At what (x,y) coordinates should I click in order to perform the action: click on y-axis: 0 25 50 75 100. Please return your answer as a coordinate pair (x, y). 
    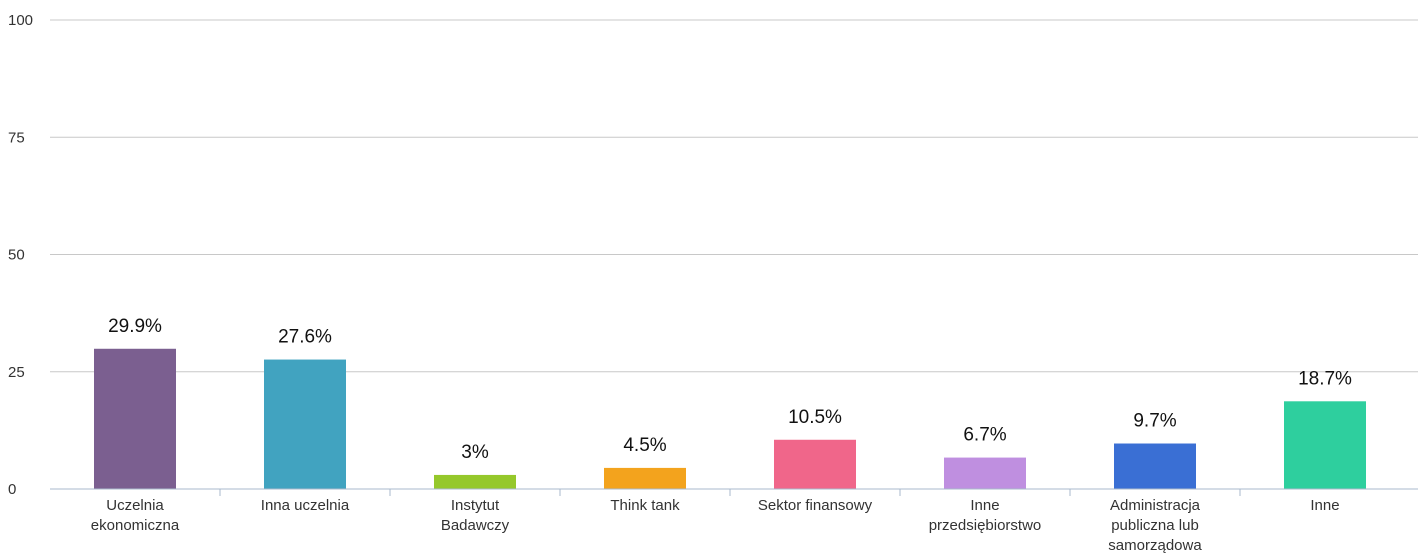
    Looking at the image, I should click on (20, 255).